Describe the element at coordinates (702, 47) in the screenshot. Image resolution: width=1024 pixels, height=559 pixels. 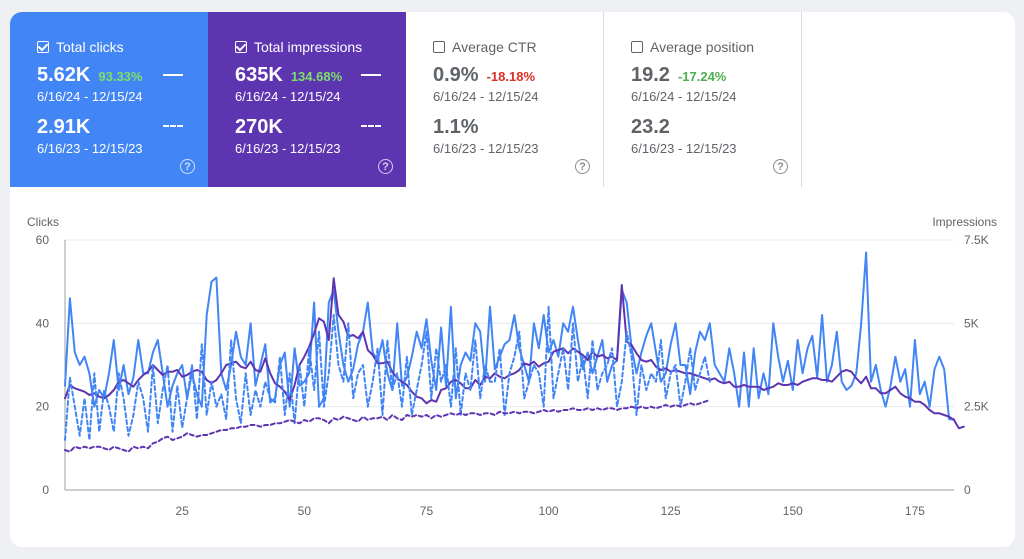
I see `metric-label: Average position` at that location.